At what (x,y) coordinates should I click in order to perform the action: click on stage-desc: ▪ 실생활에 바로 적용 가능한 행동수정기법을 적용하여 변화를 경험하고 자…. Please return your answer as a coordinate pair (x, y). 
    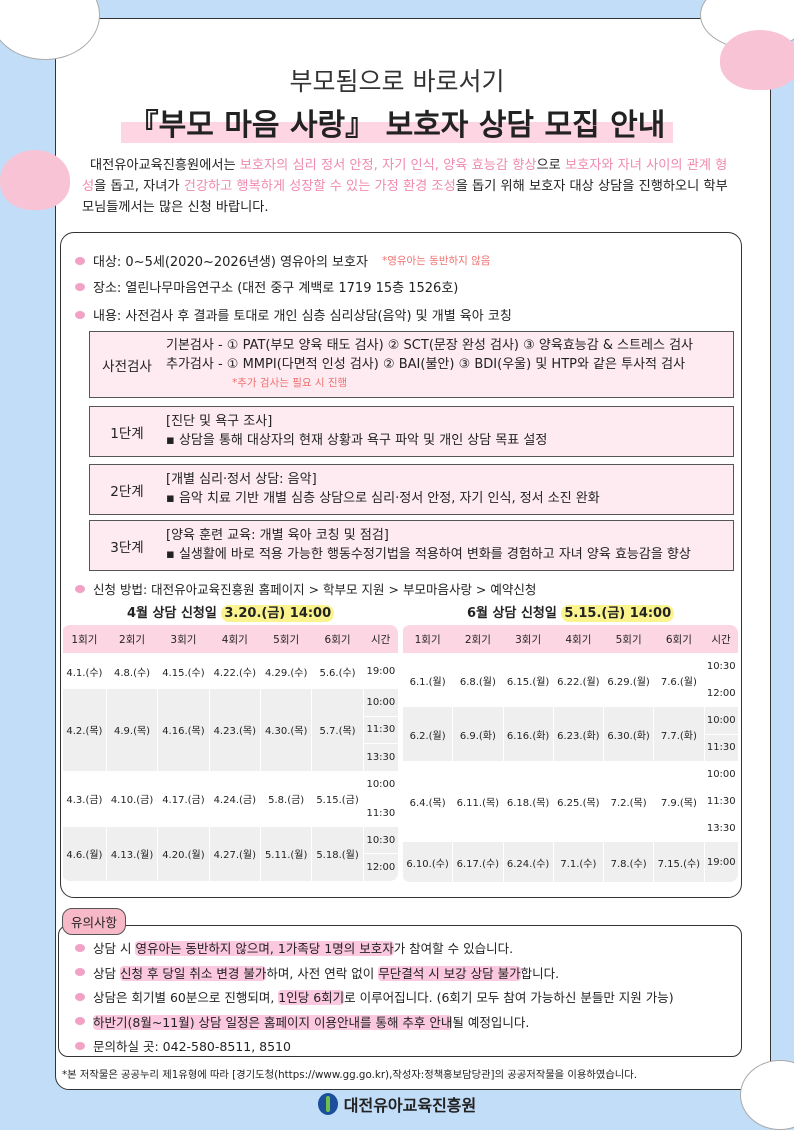
    Looking at the image, I should click on (428, 554).